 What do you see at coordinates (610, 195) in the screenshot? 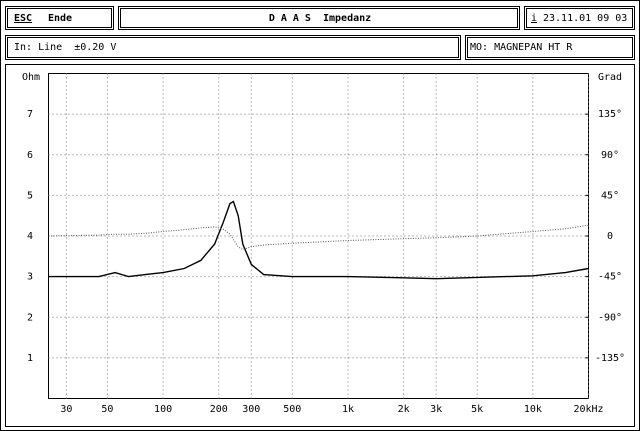
I see `y2-tick-label: 45°` at bounding box center [610, 195].